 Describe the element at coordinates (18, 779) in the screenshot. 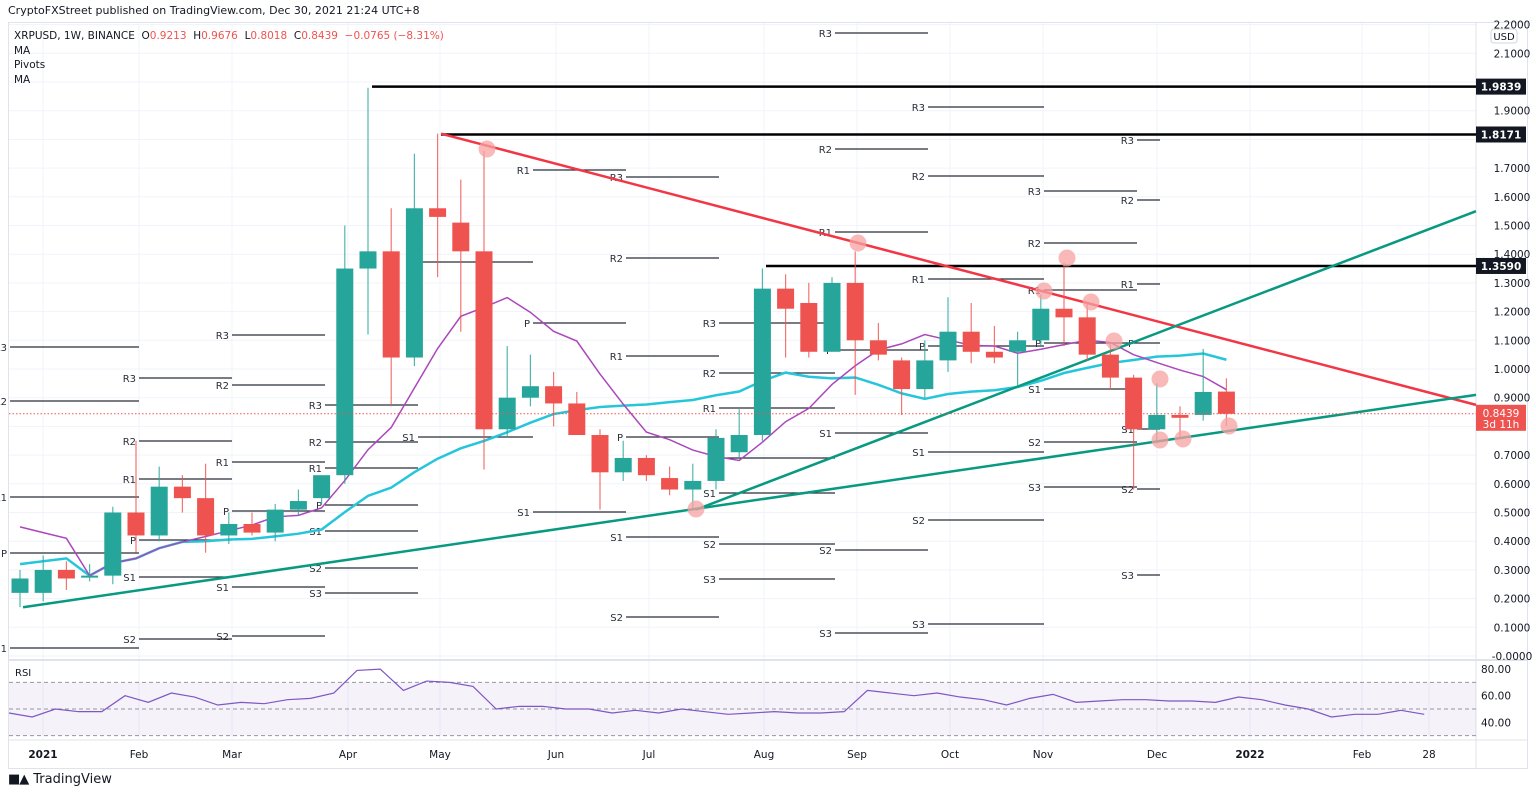

I see `tradingview-logo-icon: ■▲` at that location.